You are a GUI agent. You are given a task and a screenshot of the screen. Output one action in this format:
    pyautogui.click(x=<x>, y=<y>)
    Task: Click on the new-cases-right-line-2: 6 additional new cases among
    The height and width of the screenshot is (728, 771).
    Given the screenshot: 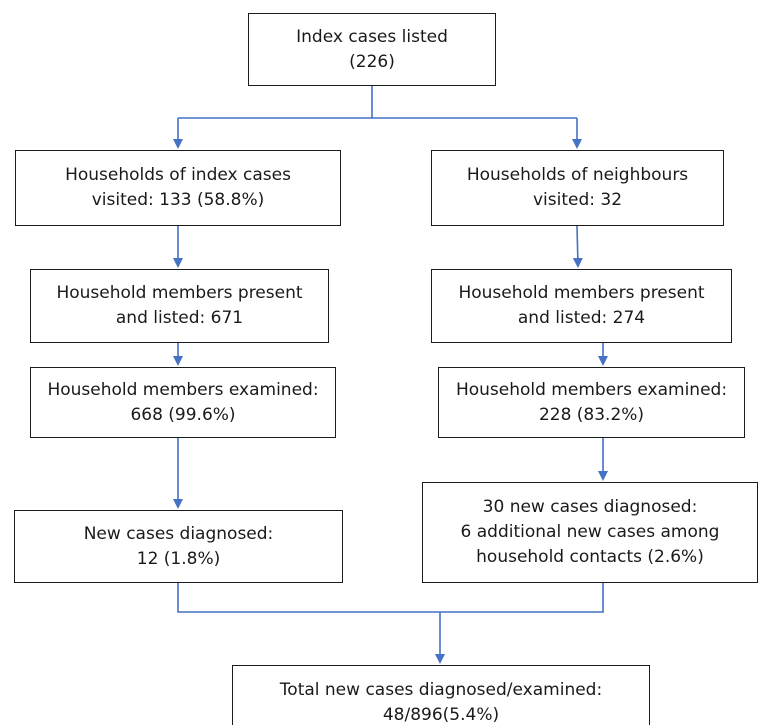 What is the action you would take?
    pyautogui.click(x=590, y=532)
    